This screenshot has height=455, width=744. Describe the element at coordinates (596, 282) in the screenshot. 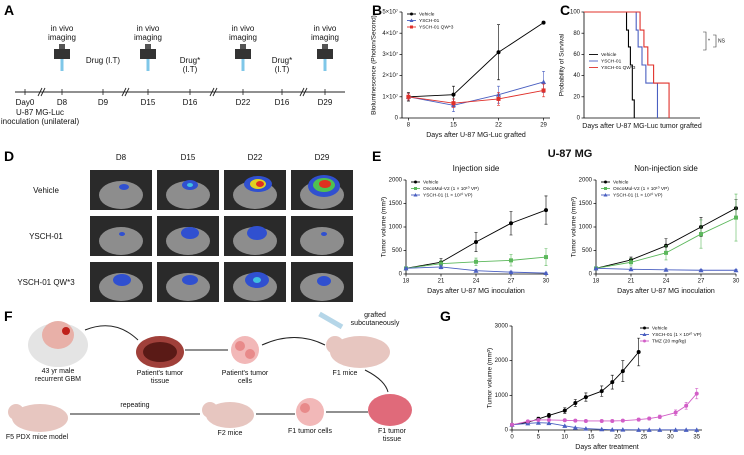

I see `x-tick-label: 18` at that location.